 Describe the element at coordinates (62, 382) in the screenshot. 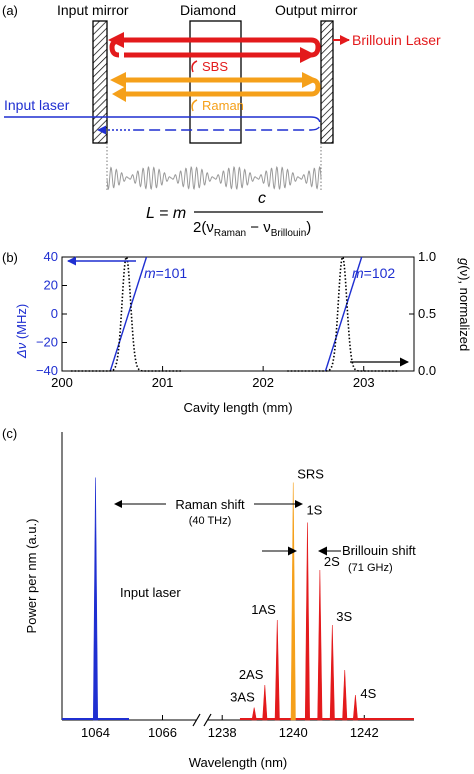

I see `b-xtick-label: 200` at that location.